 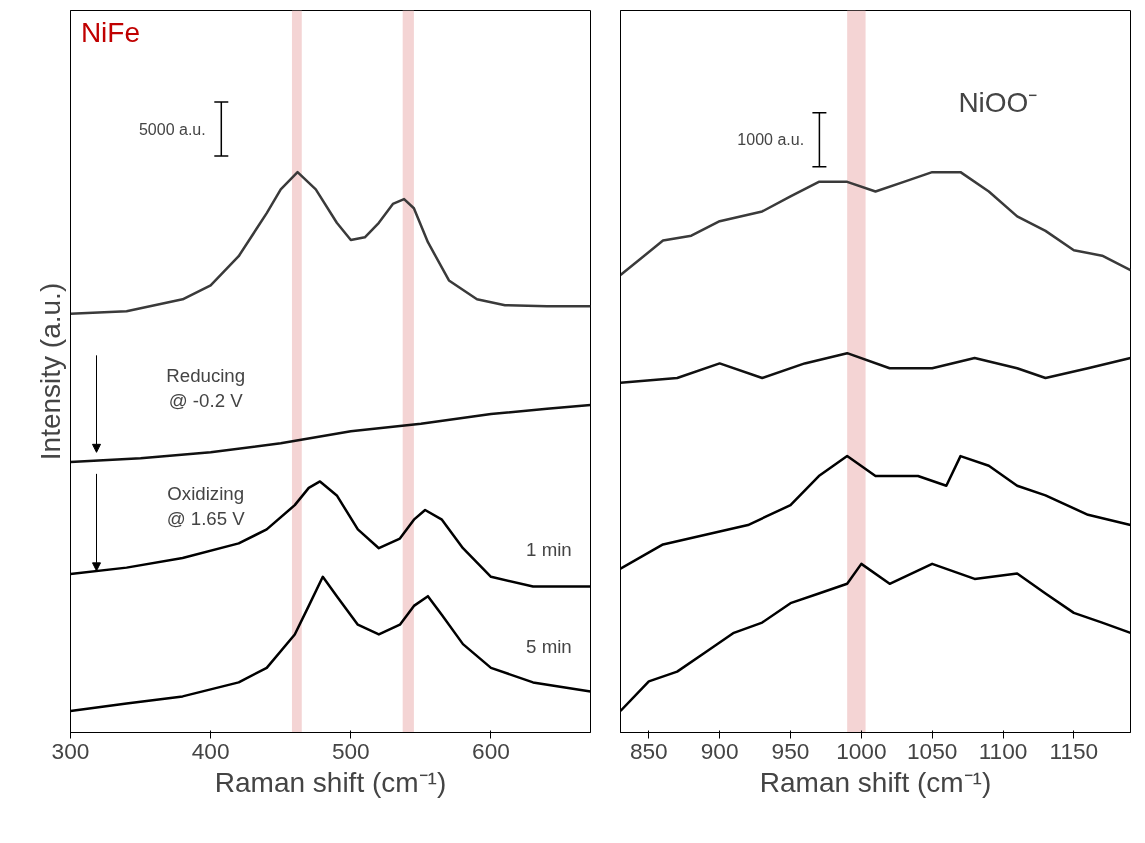 What do you see at coordinates (491, 750) in the screenshot?
I see `x-tick-label: 600` at bounding box center [491, 750].